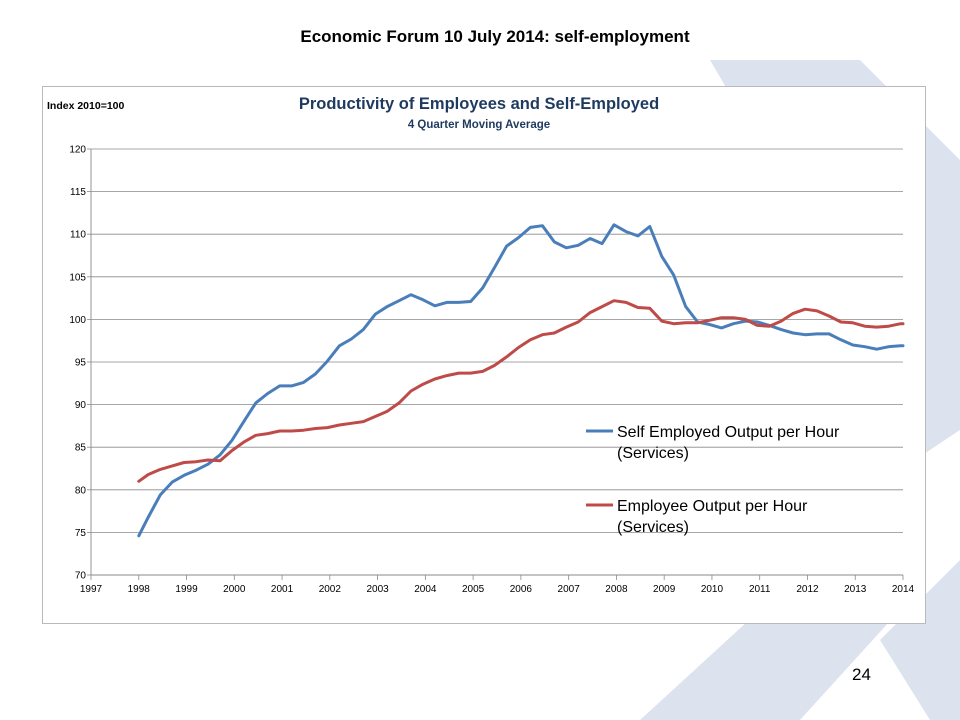  I want to click on x-tick-label-2012: 2012, so click(807, 589).